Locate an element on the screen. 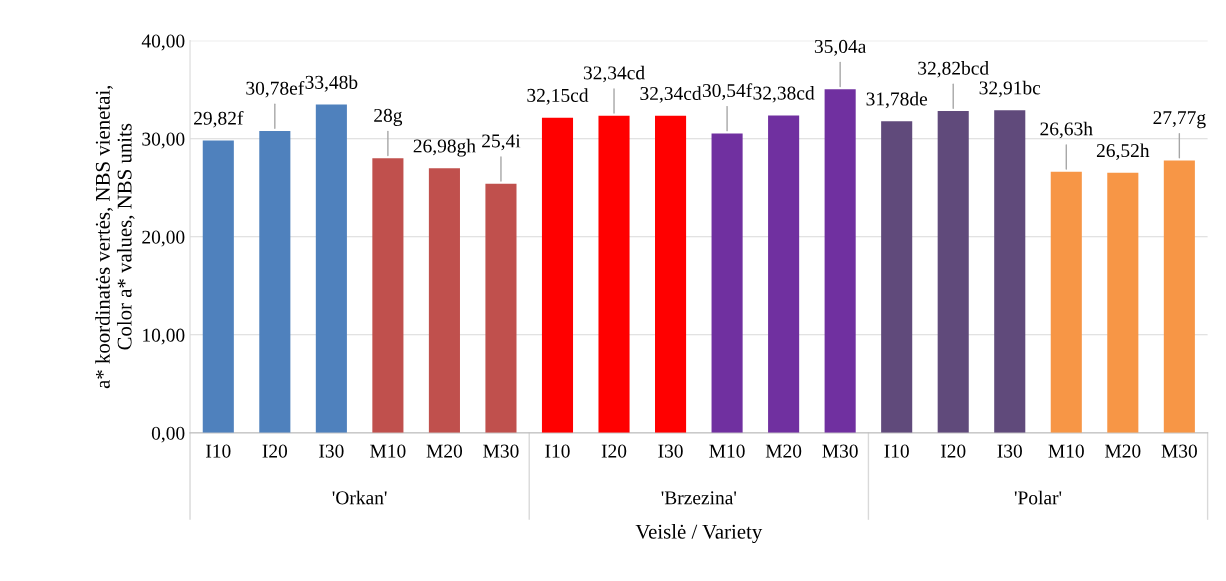 The width and height of the screenshot is (1226, 581). text: 'Polar' is located at coordinates (1038, 497).